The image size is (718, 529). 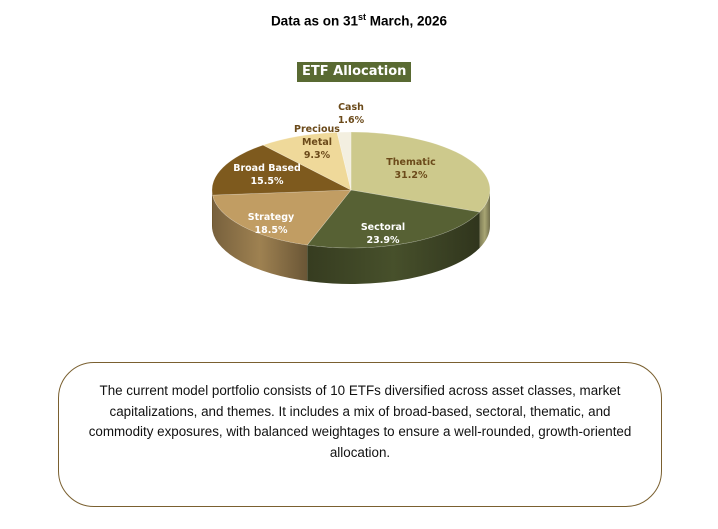 I want to click on label-precious-line2: Metal, so click(x=317, y=142).